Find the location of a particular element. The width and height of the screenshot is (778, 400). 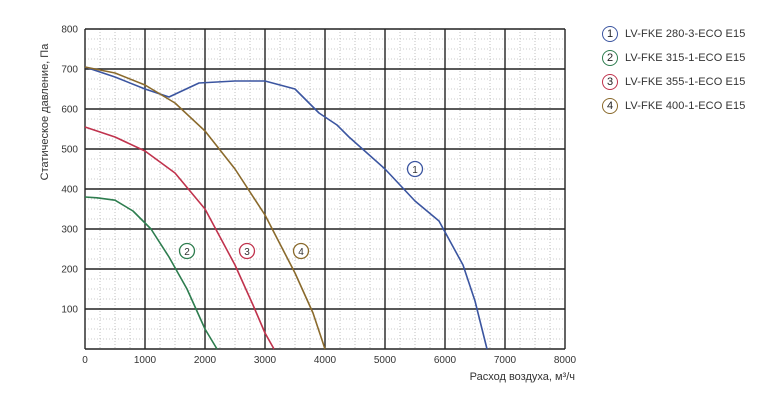

x-tick-label: 8000 is located at coordinates (565, 360).